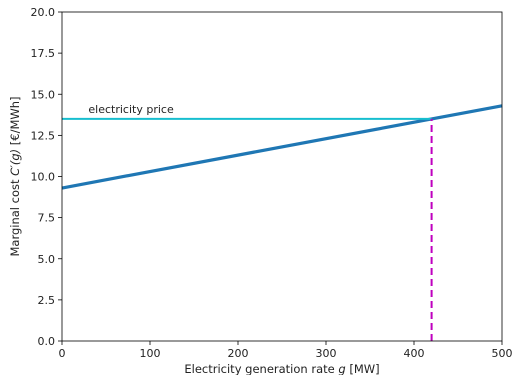 This screenshot has width=513, height=375. I want to click on x-tick-label: 400, so click(414, 353).